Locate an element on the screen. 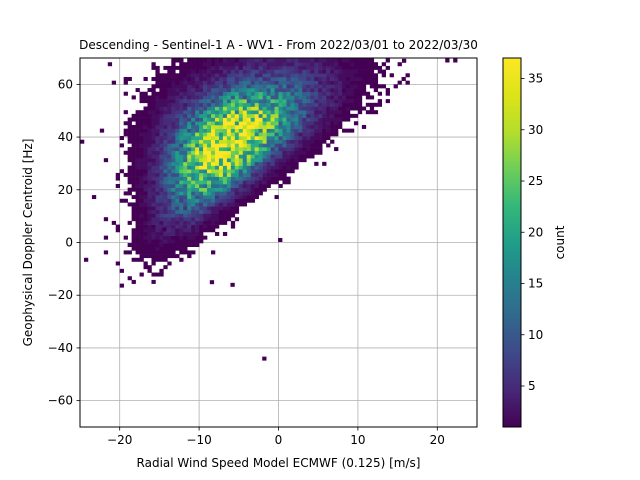 The height and width of the screenshot is (480, 640). histogram-bin-outlier is located at coordinates (212, 282).